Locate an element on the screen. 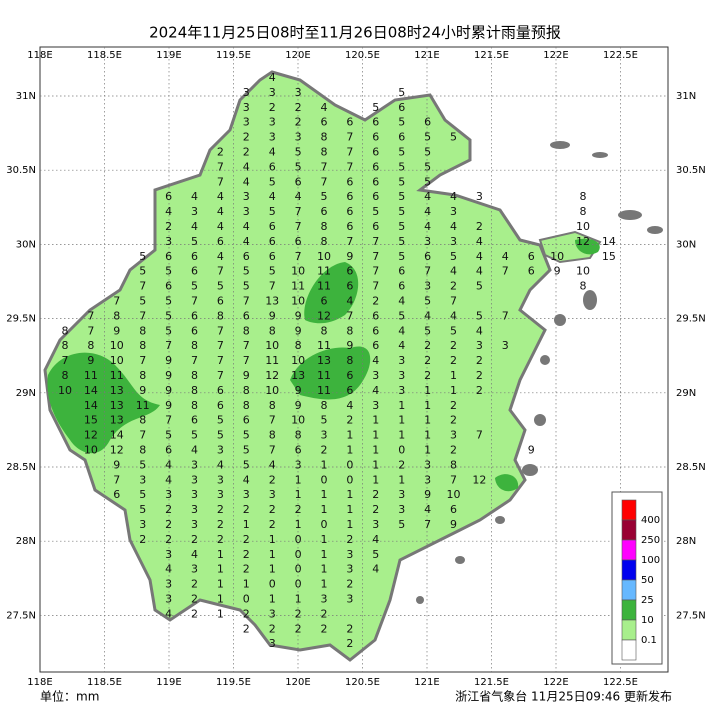  legend-label: 0.1 is located at coordinates (649, 640).